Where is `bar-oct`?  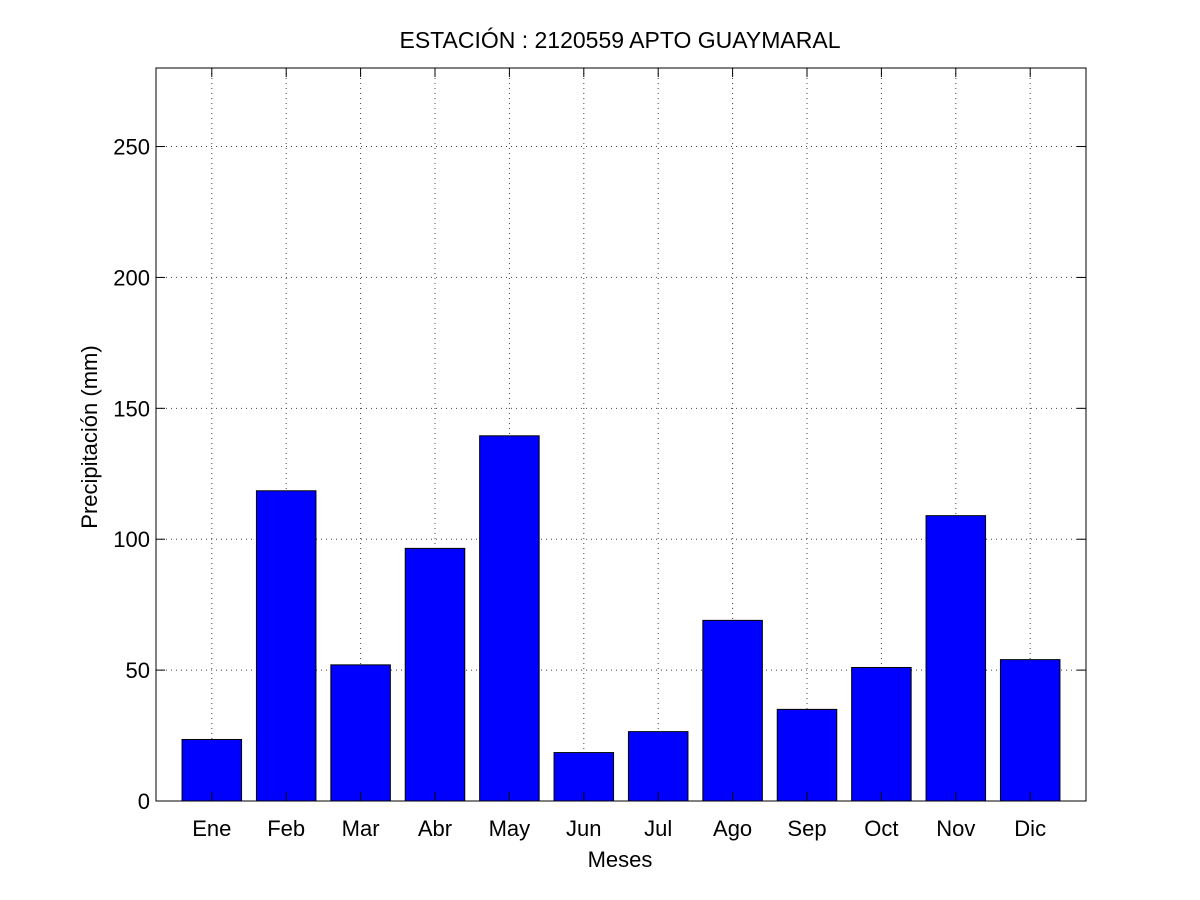
bar-oct is located at coordinates (881, 734).